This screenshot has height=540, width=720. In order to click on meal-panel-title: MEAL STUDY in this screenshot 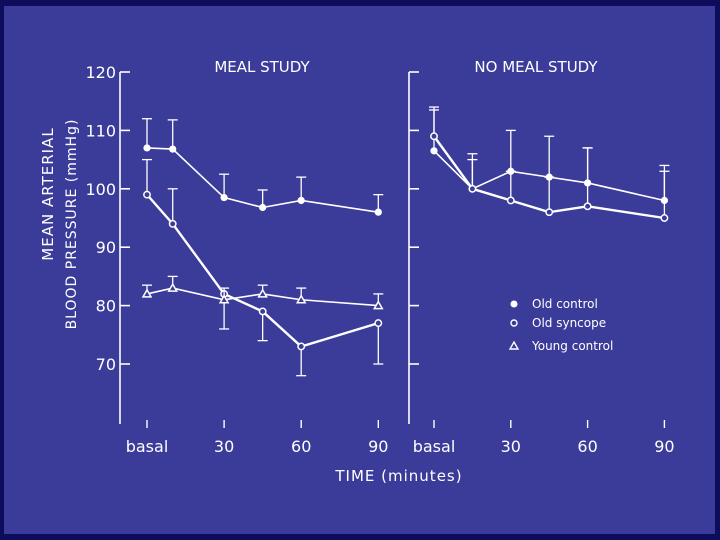, I will do `click(262, 67)`.